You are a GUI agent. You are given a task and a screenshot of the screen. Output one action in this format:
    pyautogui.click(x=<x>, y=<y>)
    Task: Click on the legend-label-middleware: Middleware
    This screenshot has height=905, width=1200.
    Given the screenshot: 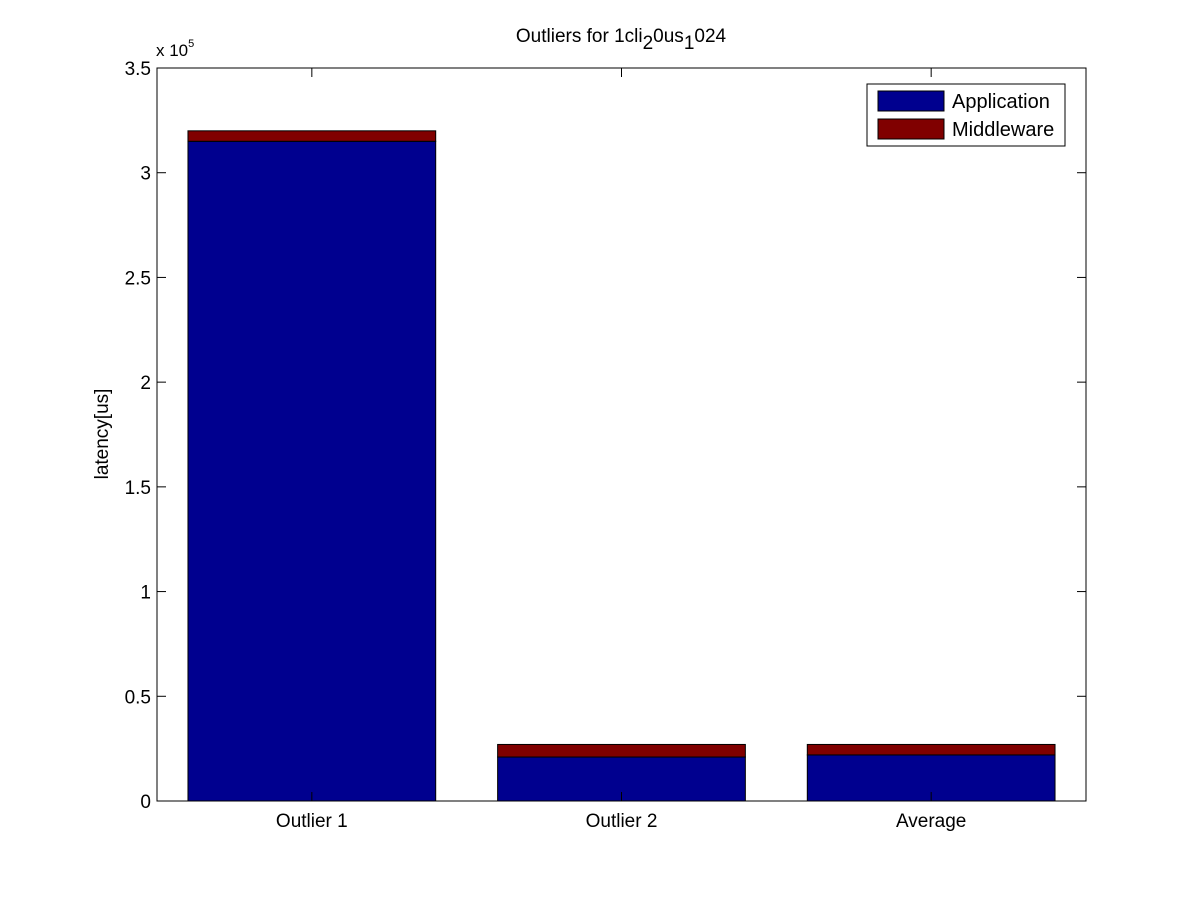 What is the action you would take?
    pyautogui.click(x=1003, y=130)
    